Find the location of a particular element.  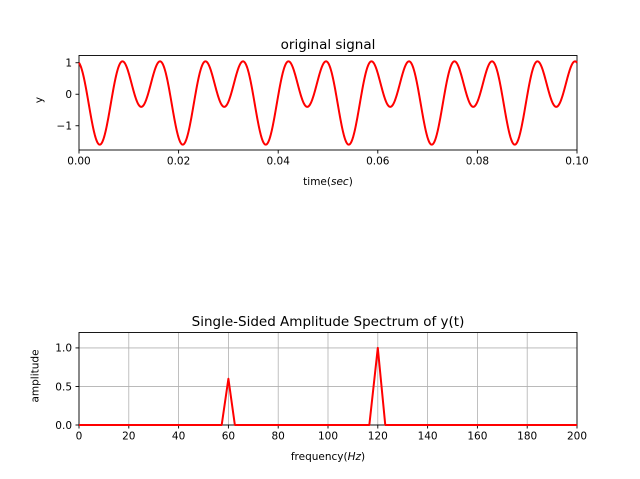

y-tick-label: 1 is located at coordinates (68, 64).